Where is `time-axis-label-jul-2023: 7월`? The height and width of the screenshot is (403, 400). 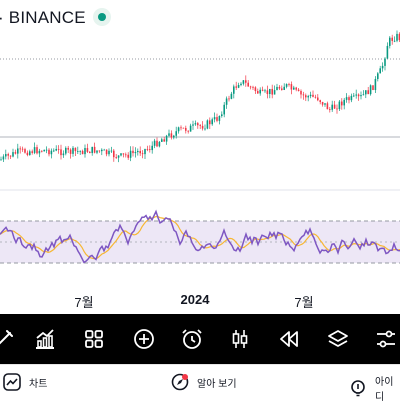
time-axis-label-jul-2023: 7월 is located at coordinates (84, 302).